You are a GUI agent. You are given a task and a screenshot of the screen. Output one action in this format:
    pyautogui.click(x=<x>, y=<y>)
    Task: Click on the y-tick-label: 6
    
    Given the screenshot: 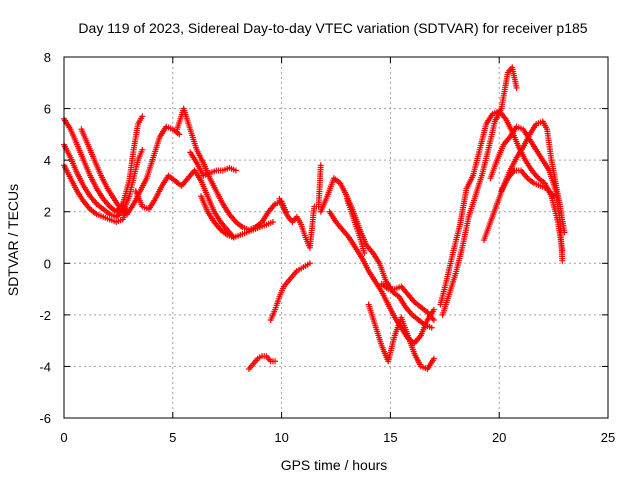 What is the action you would take?
    pyautogui.click(x=47, y=109)
    